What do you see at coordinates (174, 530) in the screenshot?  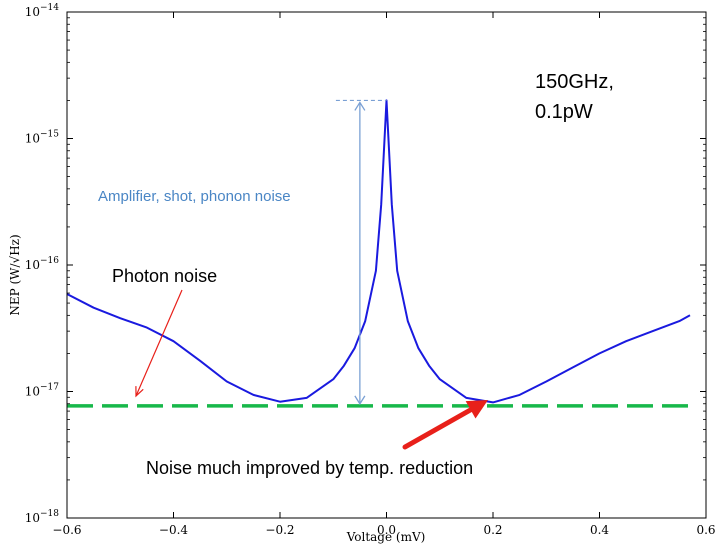 I see `x-tick-label: −0.4` at bounding box center [174, 530].